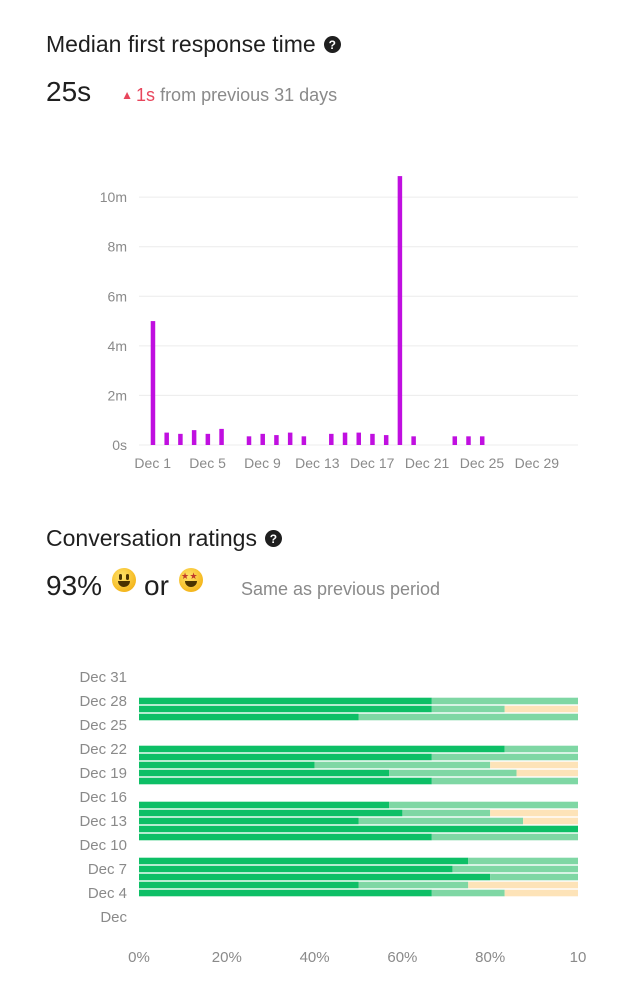 This screenshot has width=628, height=1002. What do you see at coordinates (103, 677) in the screenshot?
I see `y-tick-label: Dec 31` at bounding box center [103, 677].